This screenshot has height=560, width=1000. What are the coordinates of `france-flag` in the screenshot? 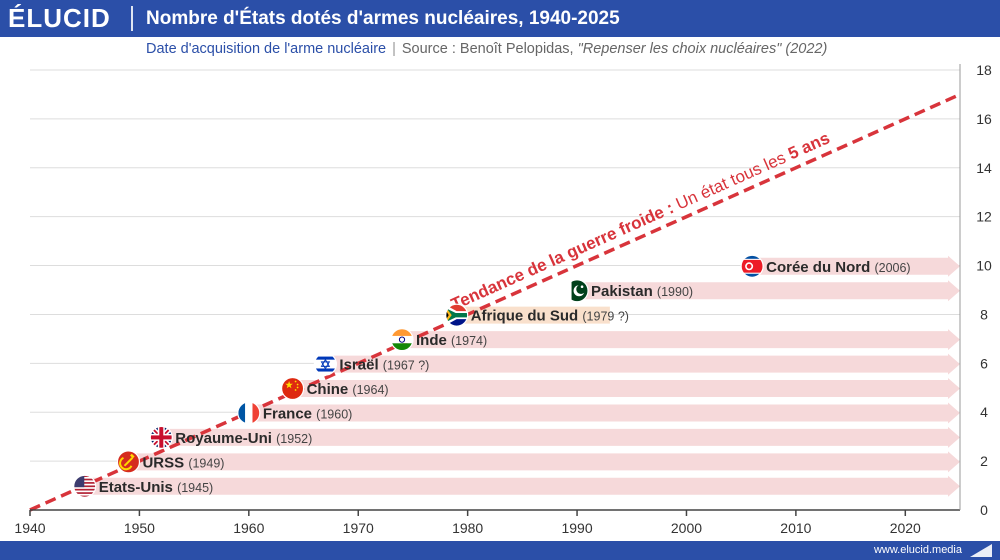 It's located at (249, 413).